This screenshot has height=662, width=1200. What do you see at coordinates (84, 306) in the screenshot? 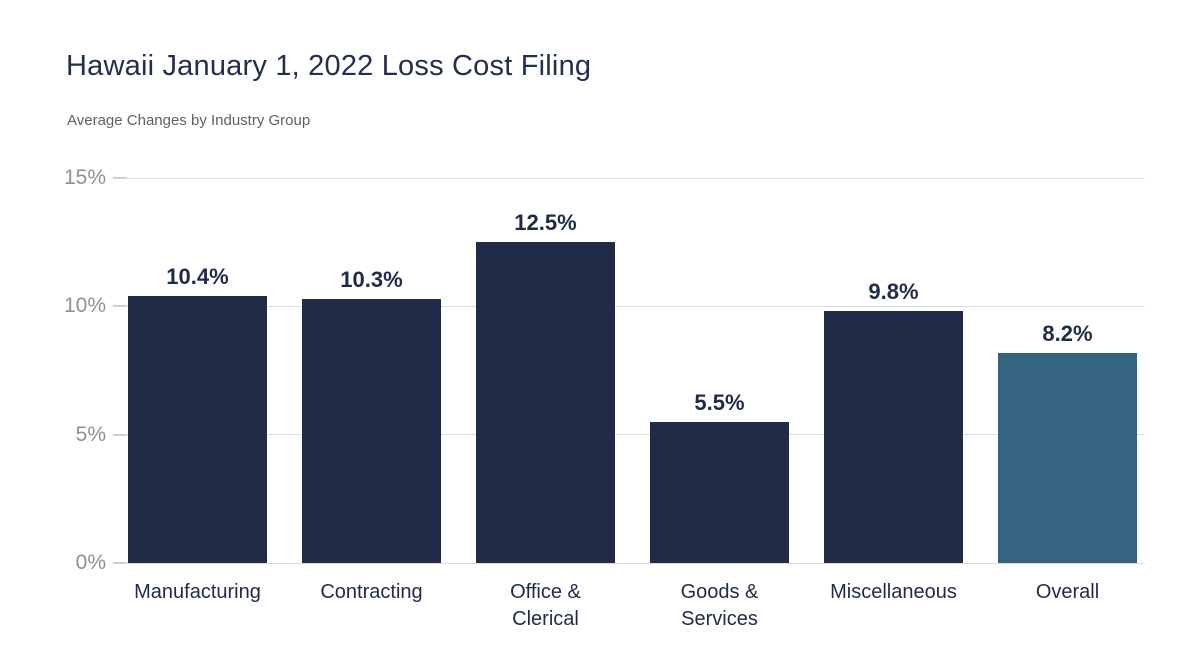
I see `y-tick-label: 10%` at bounding box center [84, 306].